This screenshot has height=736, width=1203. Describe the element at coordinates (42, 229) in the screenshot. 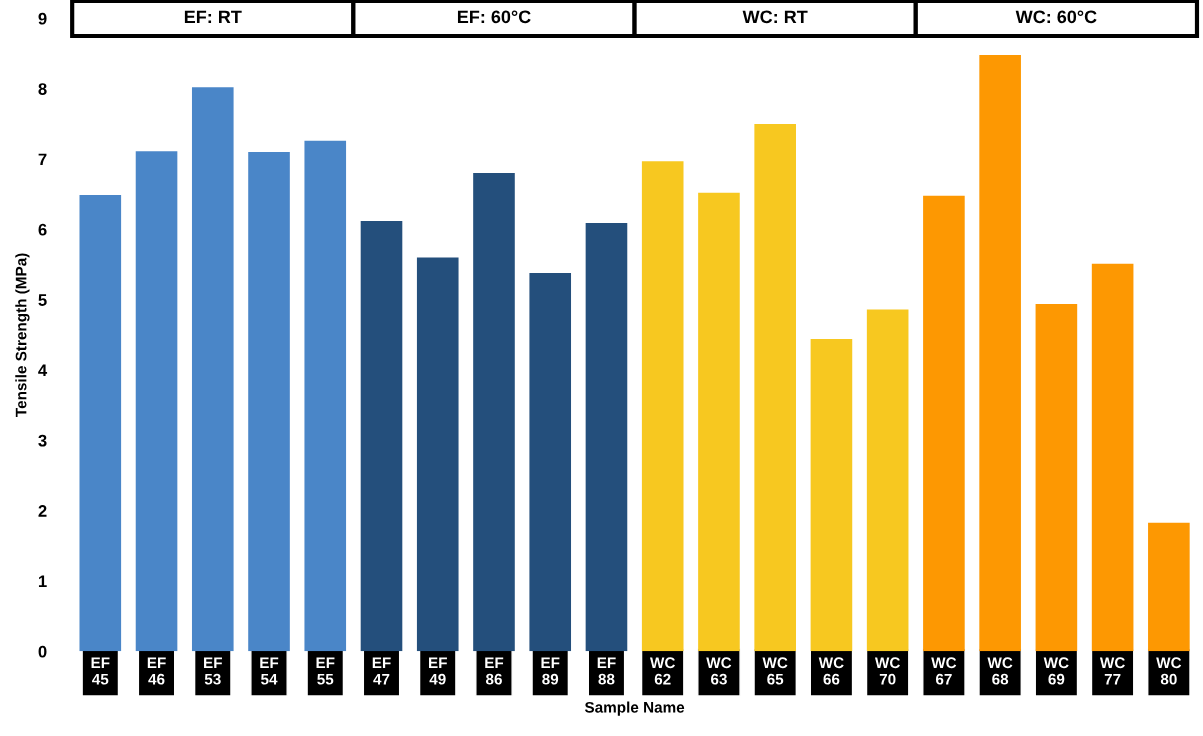

I see `y-tick-label: 6` at that location.